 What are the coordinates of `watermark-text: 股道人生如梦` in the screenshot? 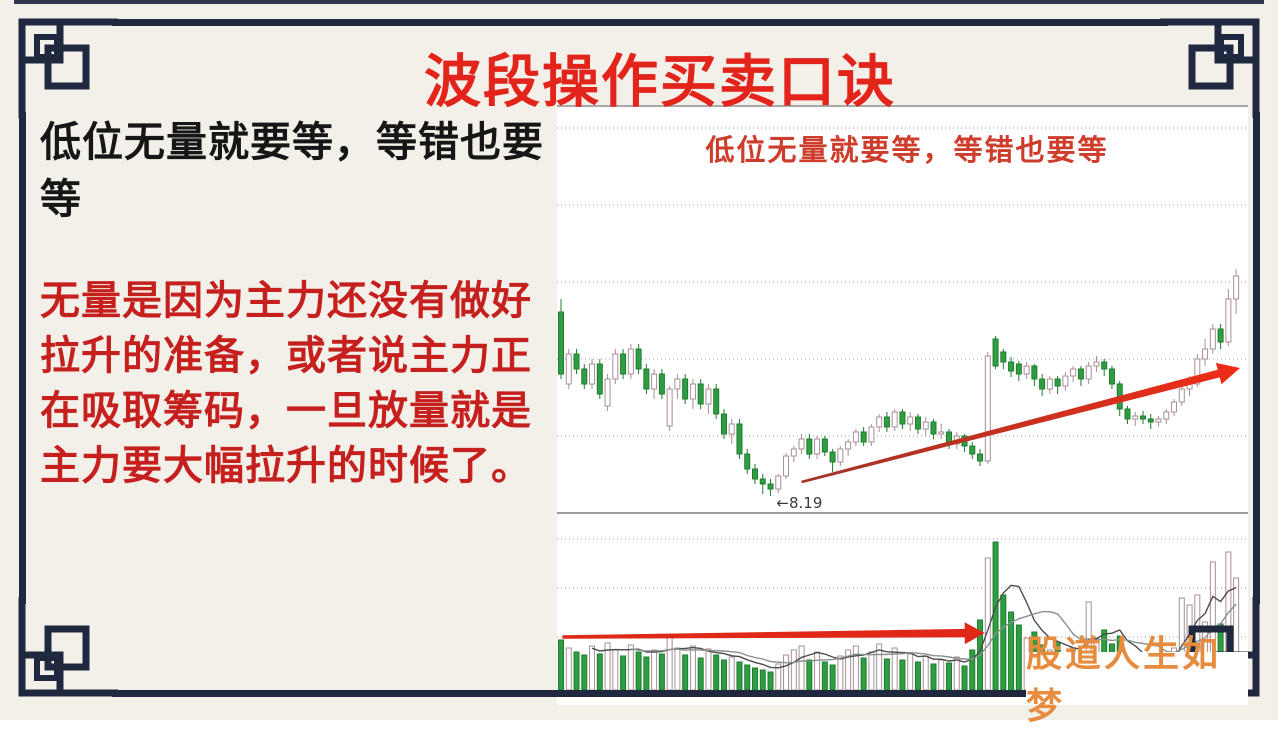 It's located at (1124, 679).